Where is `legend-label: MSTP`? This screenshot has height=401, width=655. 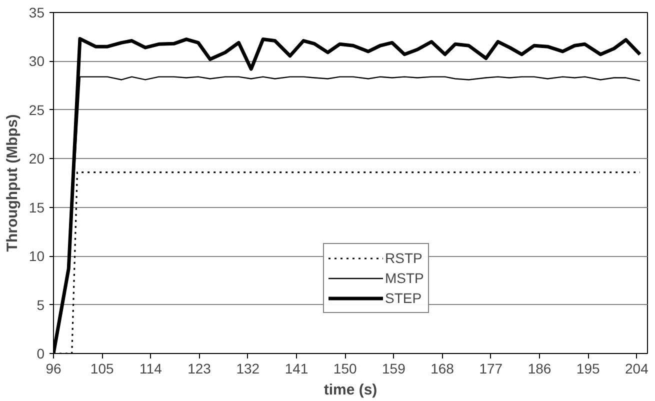 legend-label: MSTP is located at coordinates (404, 278).